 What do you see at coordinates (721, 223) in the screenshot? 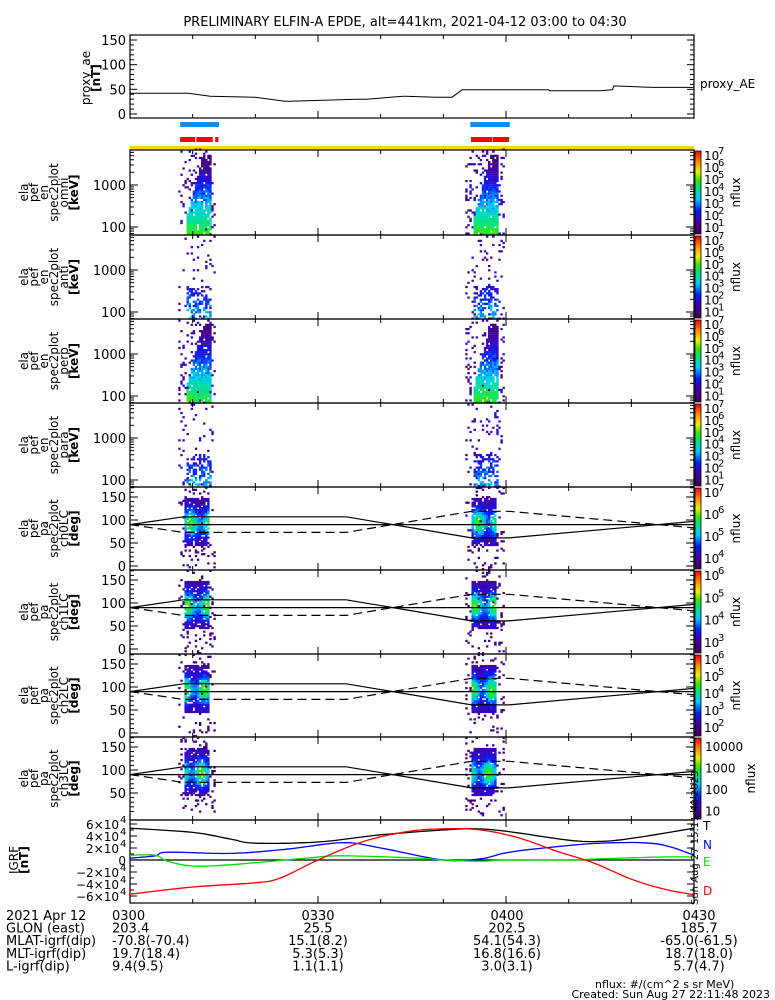
I see `colorbar-tick-exponent: 1` at bounding box center [721, 223].